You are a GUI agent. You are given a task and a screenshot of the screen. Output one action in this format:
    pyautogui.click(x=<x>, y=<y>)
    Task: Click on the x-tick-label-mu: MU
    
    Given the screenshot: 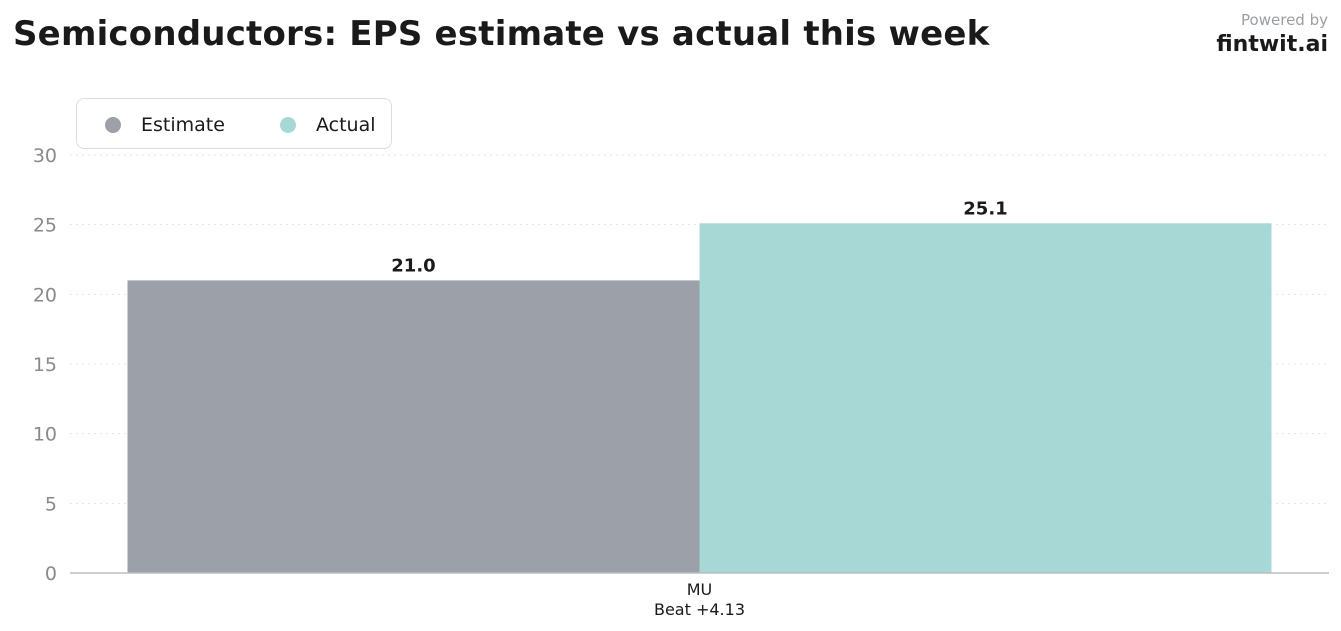 What is the action you would take?
    pyautogui.click(x=700, y=589)
    